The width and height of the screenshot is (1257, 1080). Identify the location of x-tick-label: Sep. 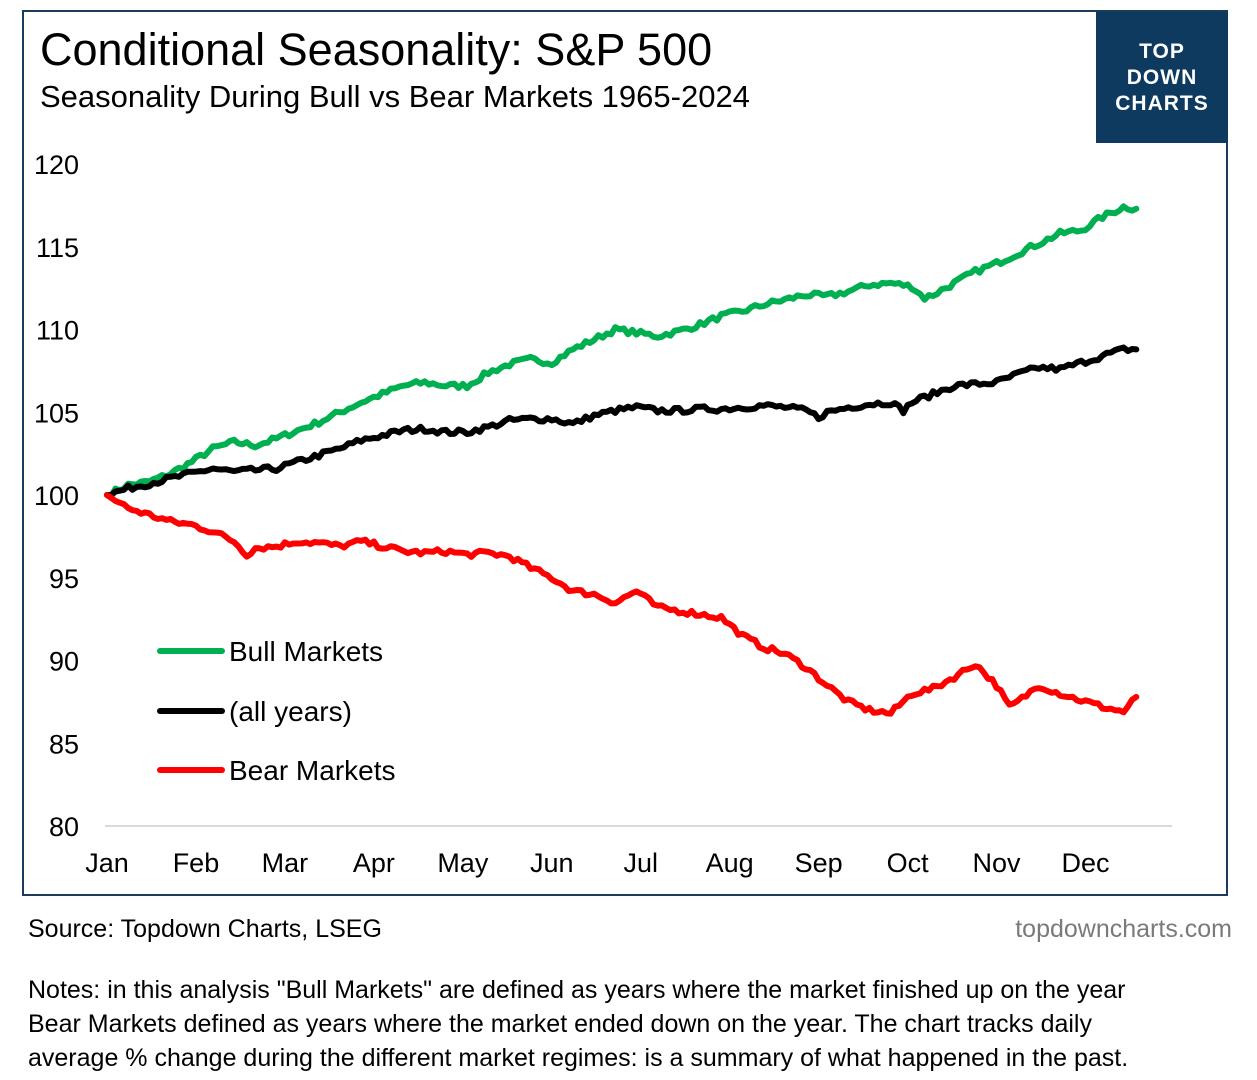
(819, 863).